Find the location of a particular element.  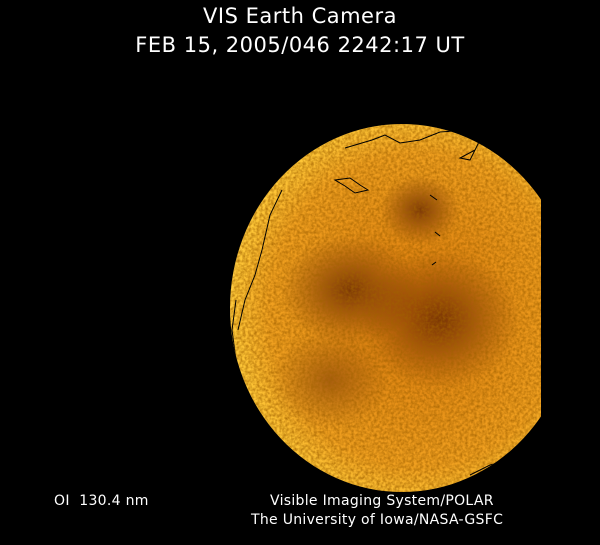

wavelength-label: OI 130.4 nm is located at coordinates (101, 501).